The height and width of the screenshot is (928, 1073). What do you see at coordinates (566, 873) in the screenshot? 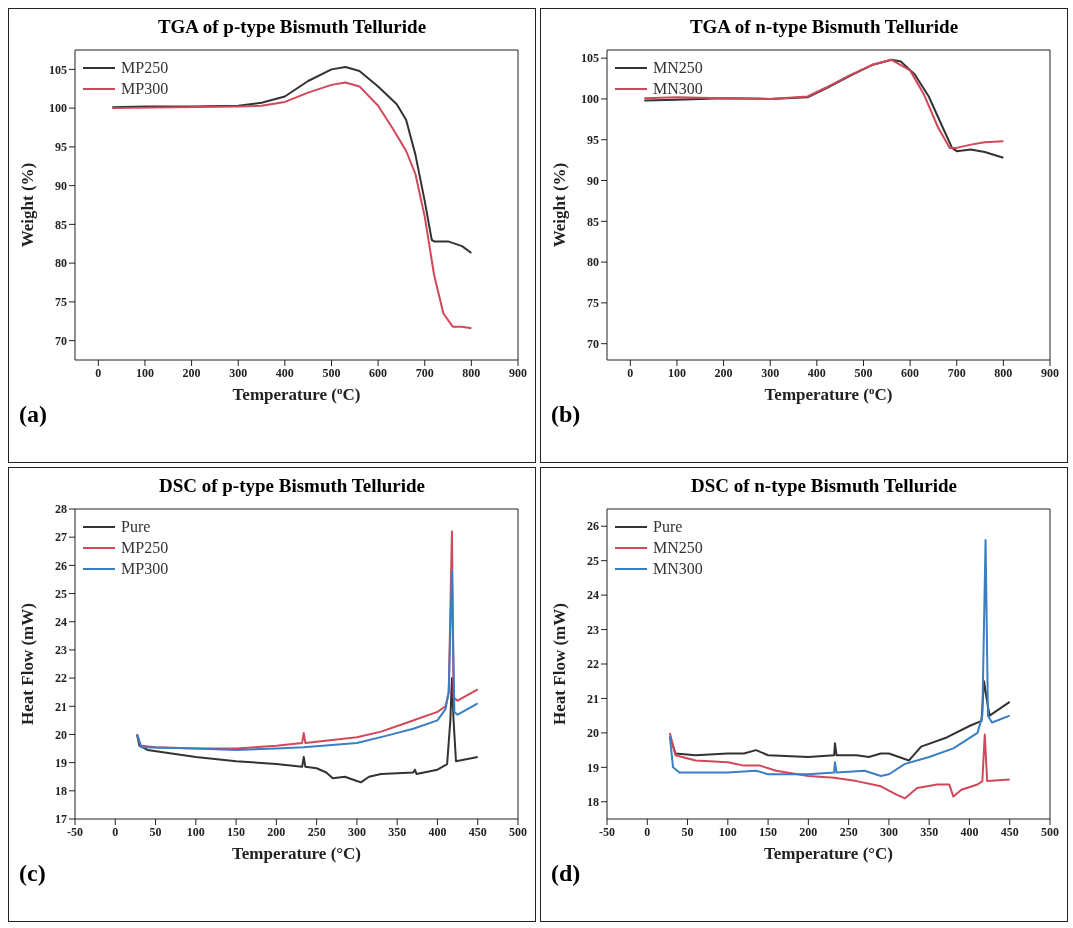
I see `text: (d)` at bounding box center [566, 873].